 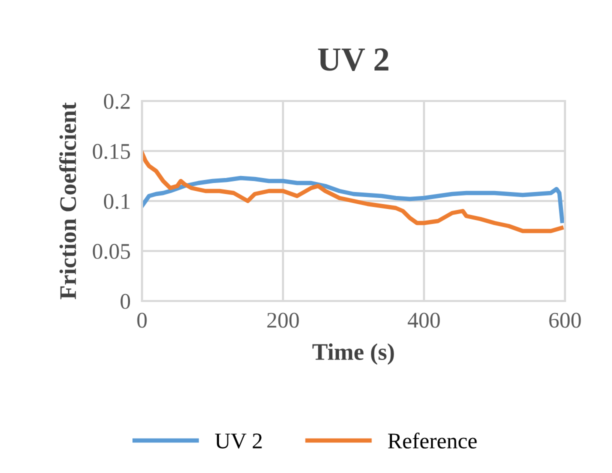 What do you see at coordinates (117, 202) in the screenshot?
I see `y-tick-label: 0.1` at bounding box center [117, 202].